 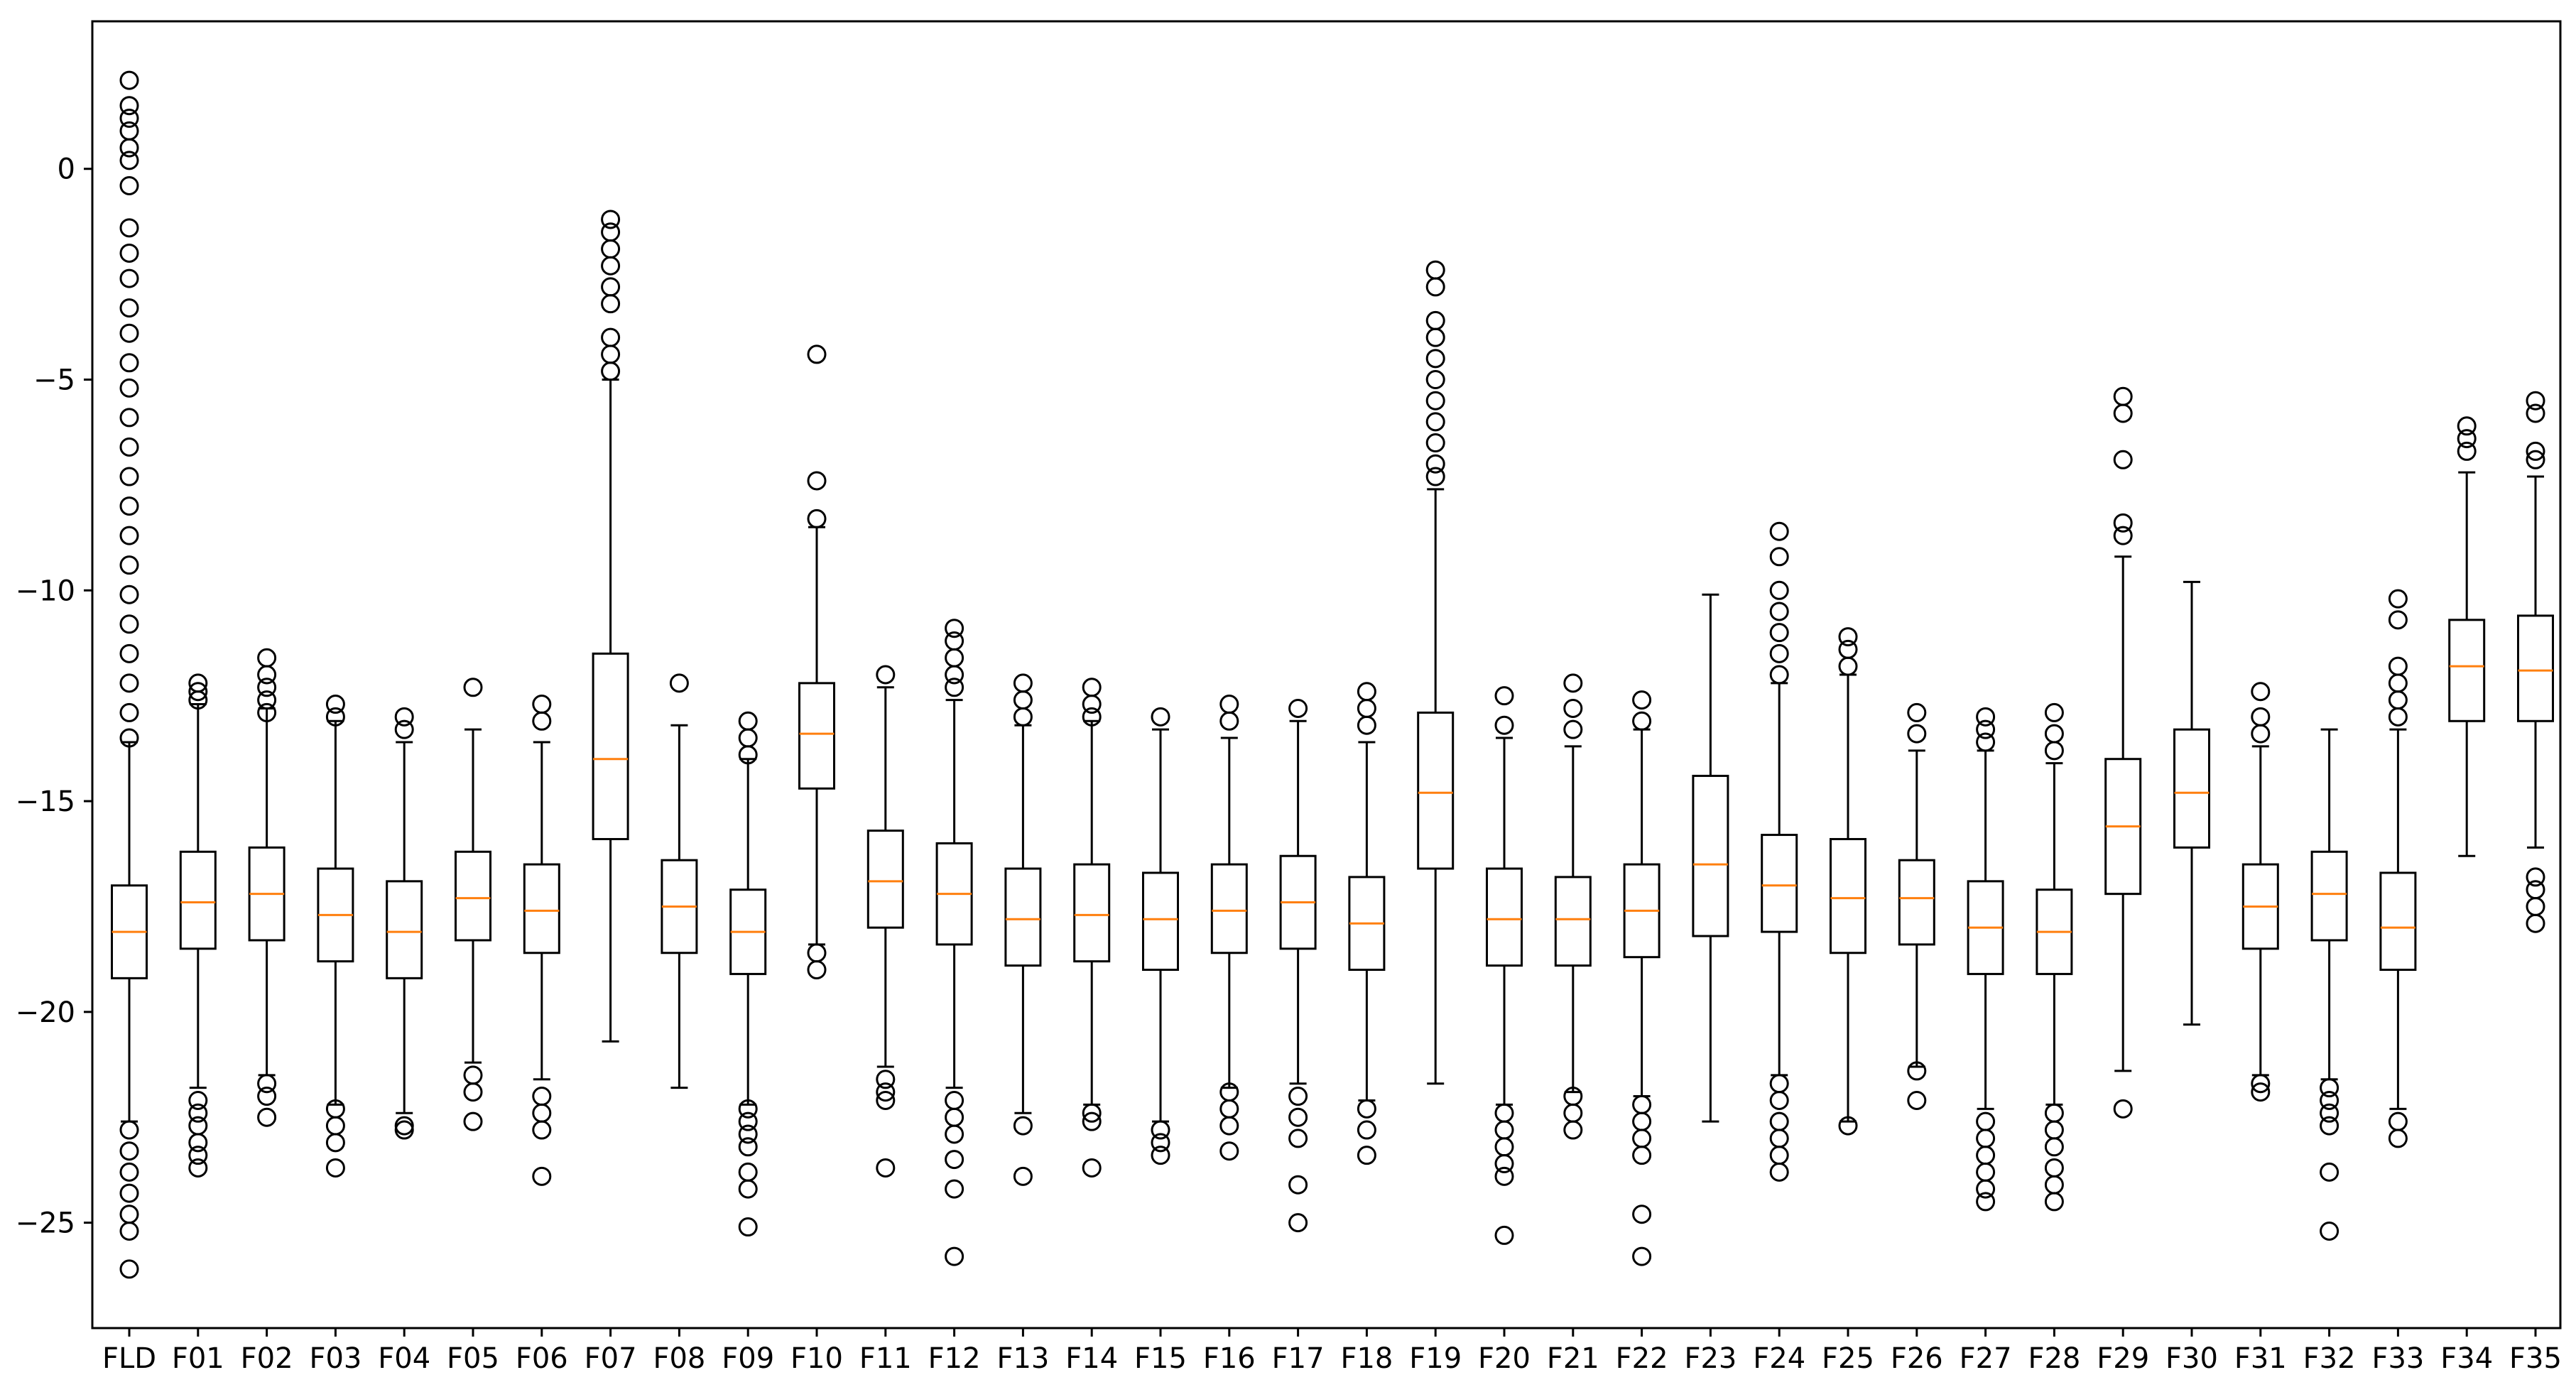 I want to click on box-f30, so click(x=2191, y=803).